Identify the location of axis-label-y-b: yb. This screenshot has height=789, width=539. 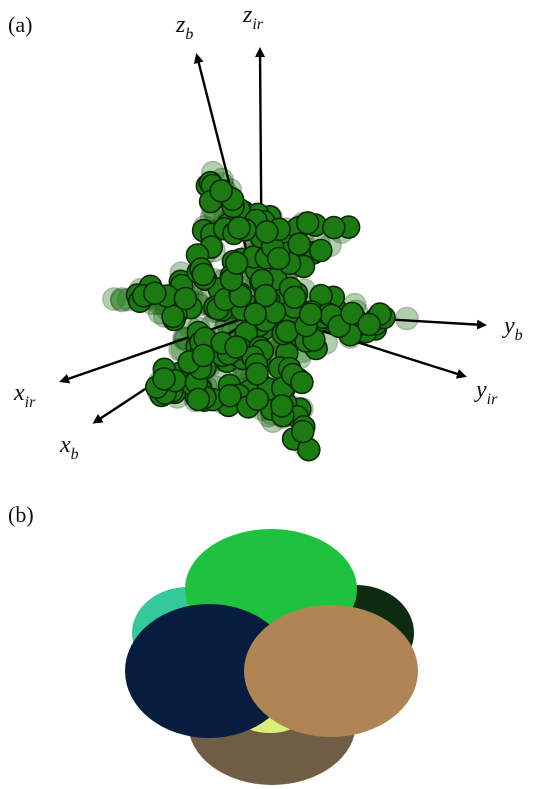
(512, 328).